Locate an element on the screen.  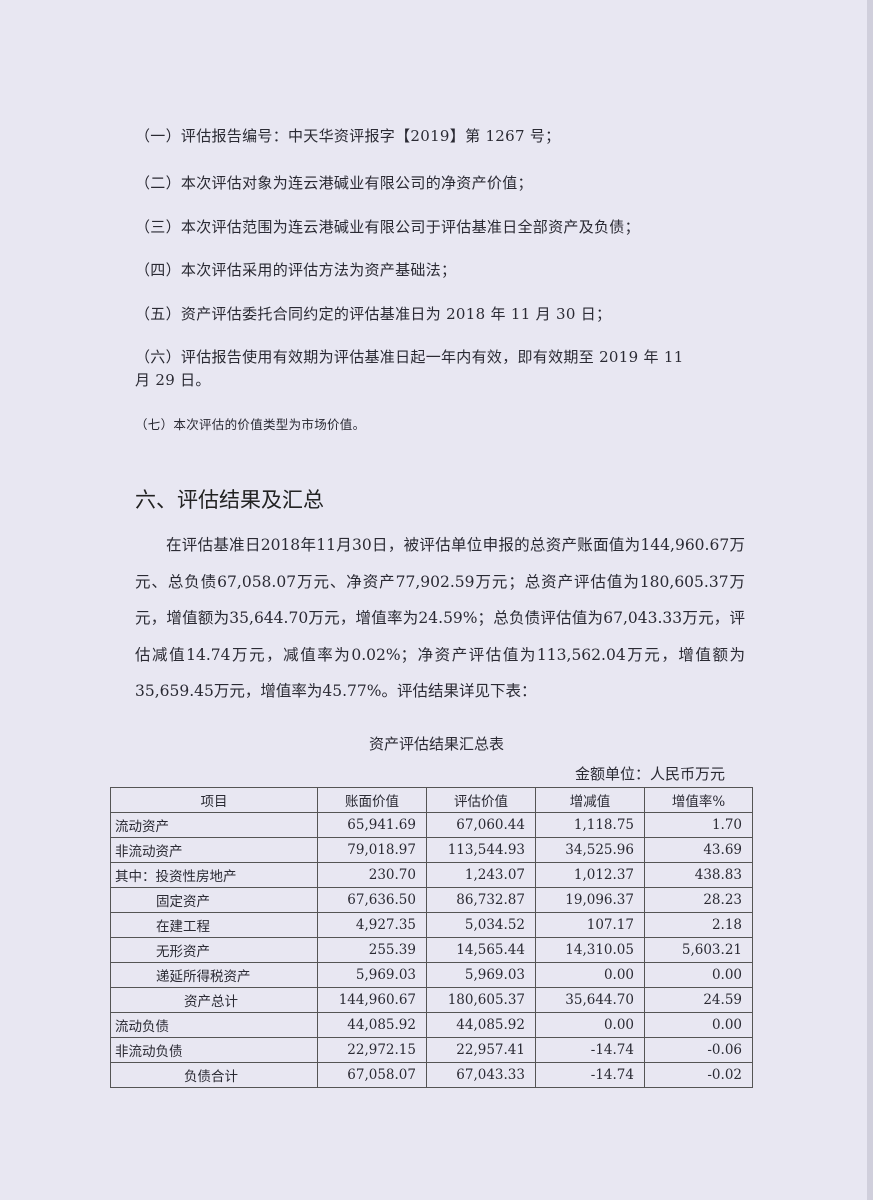
row-label: 固定资产 is located at coordinates (214, 900).